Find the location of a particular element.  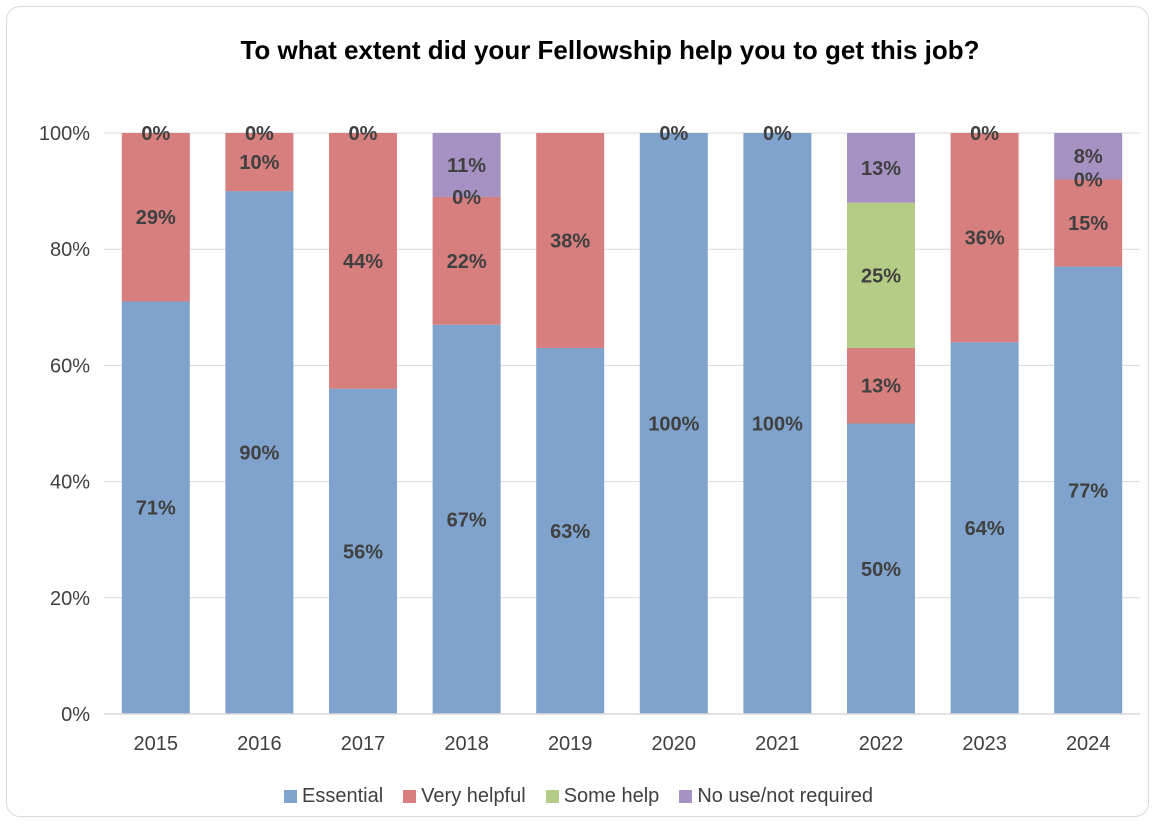

data-label: 50% is located at coordinates (881, 570).